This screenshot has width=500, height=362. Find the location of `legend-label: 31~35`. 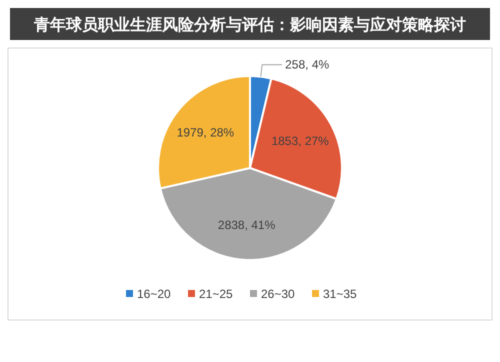

legend-label: 31~35 is located at coordinates (340, 294).